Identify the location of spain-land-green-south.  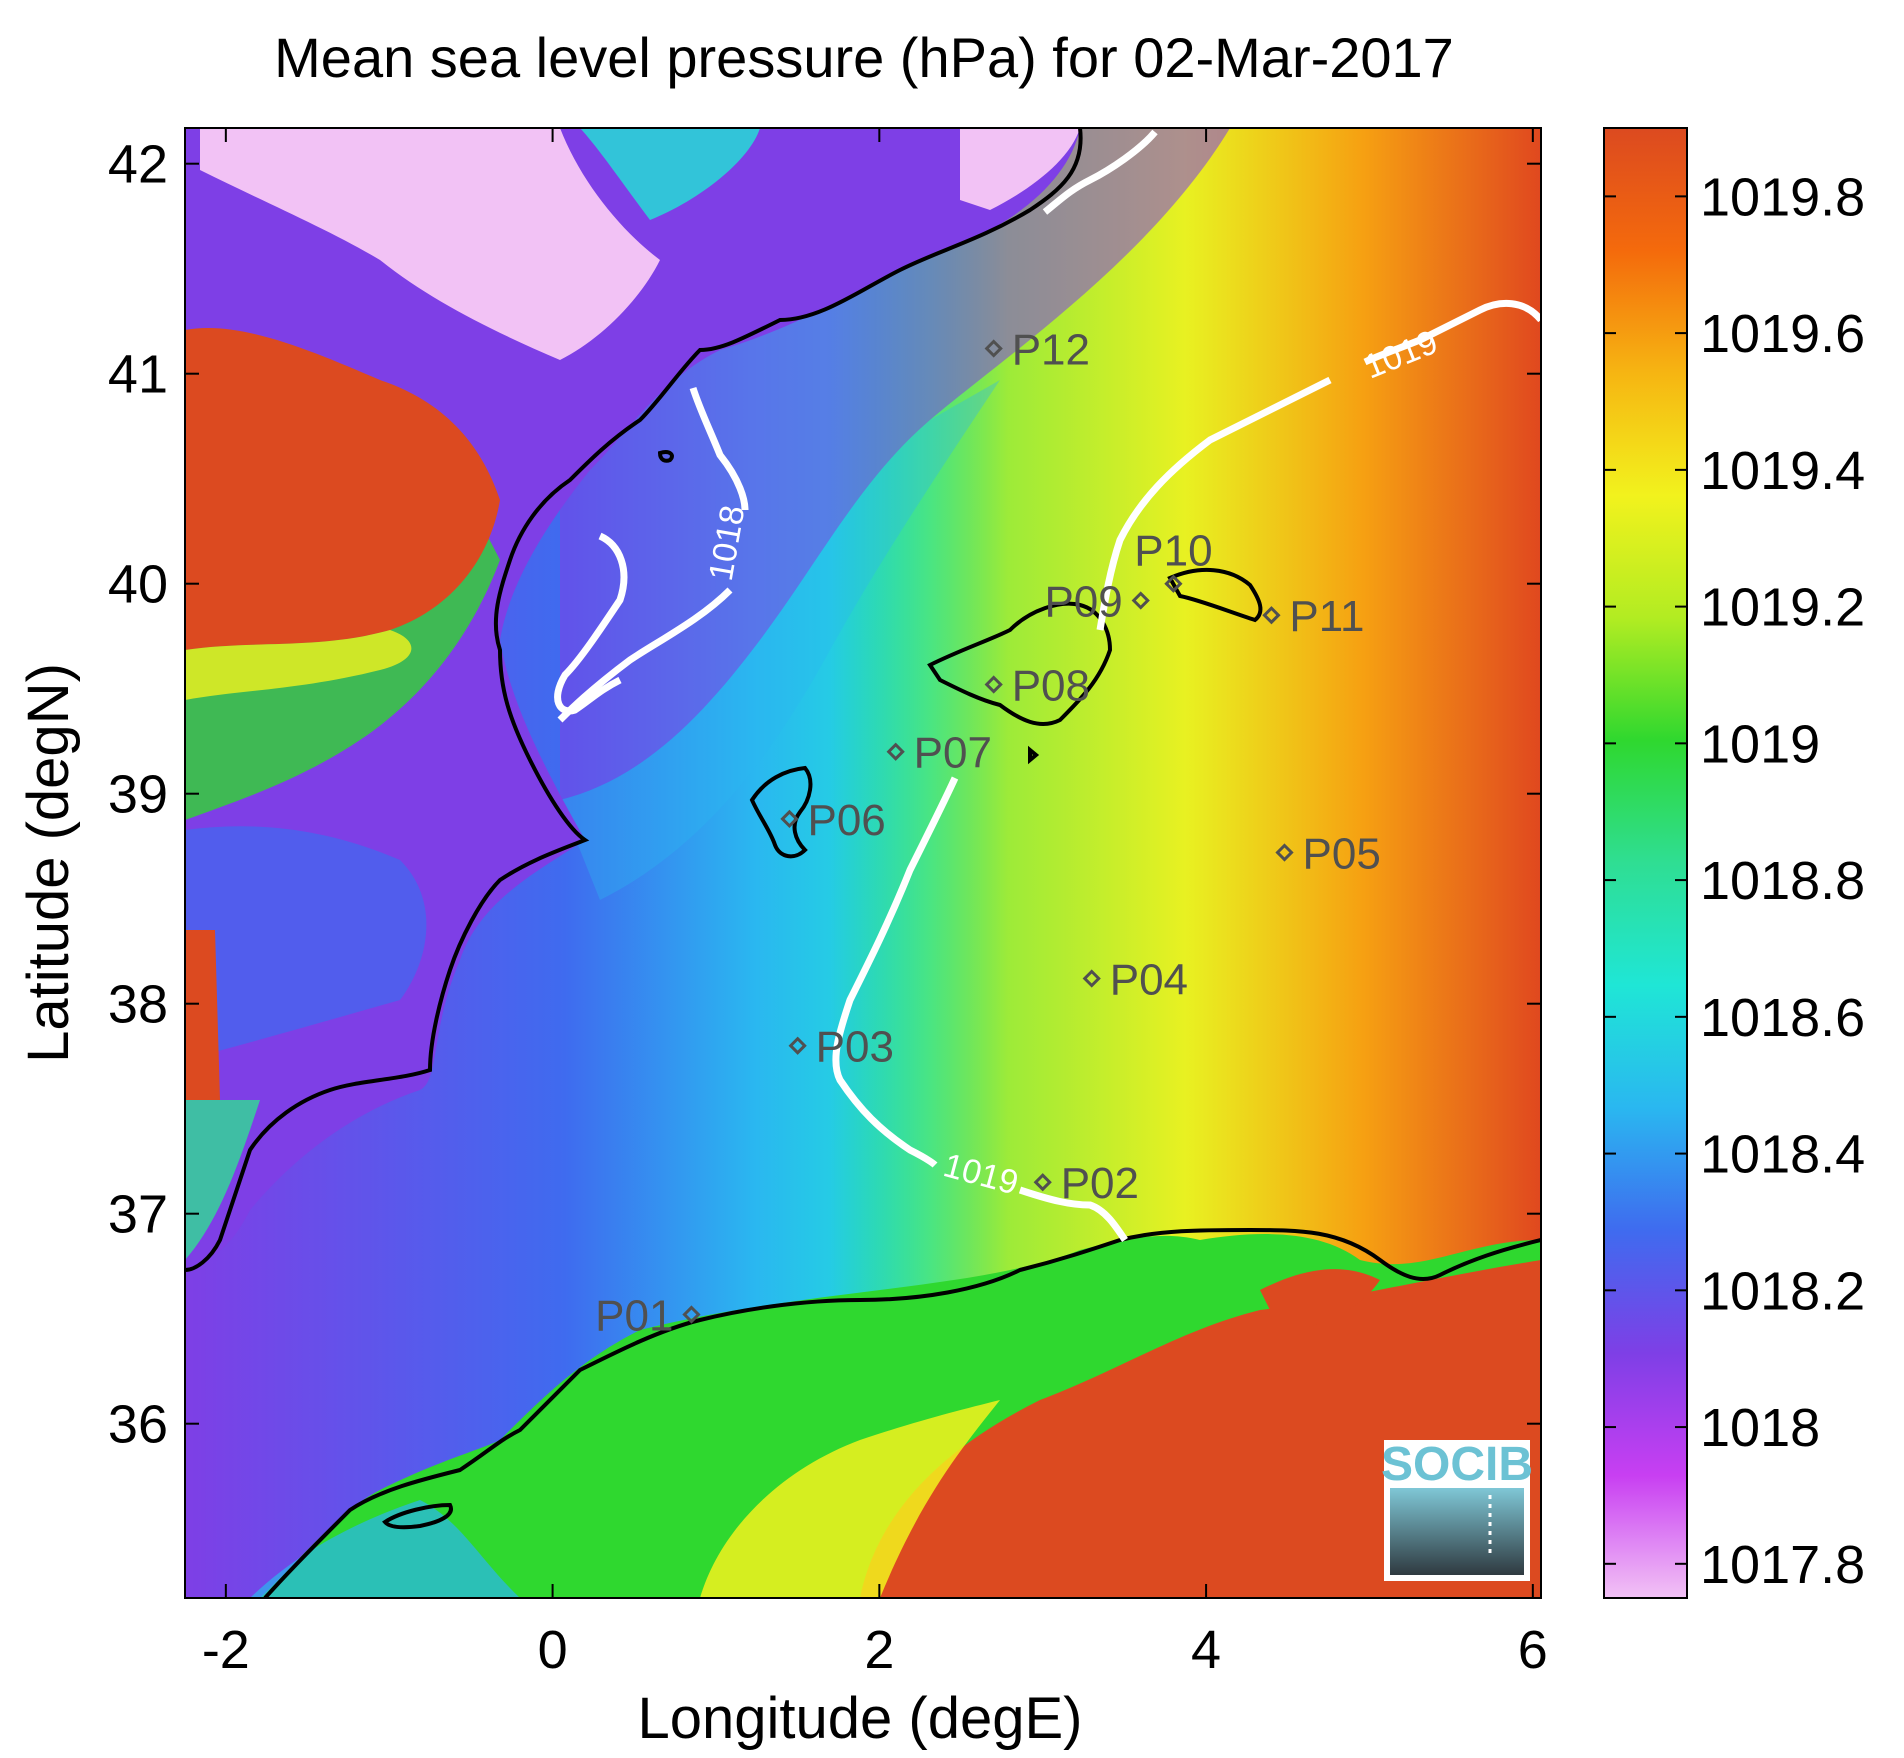
(222, 1180).